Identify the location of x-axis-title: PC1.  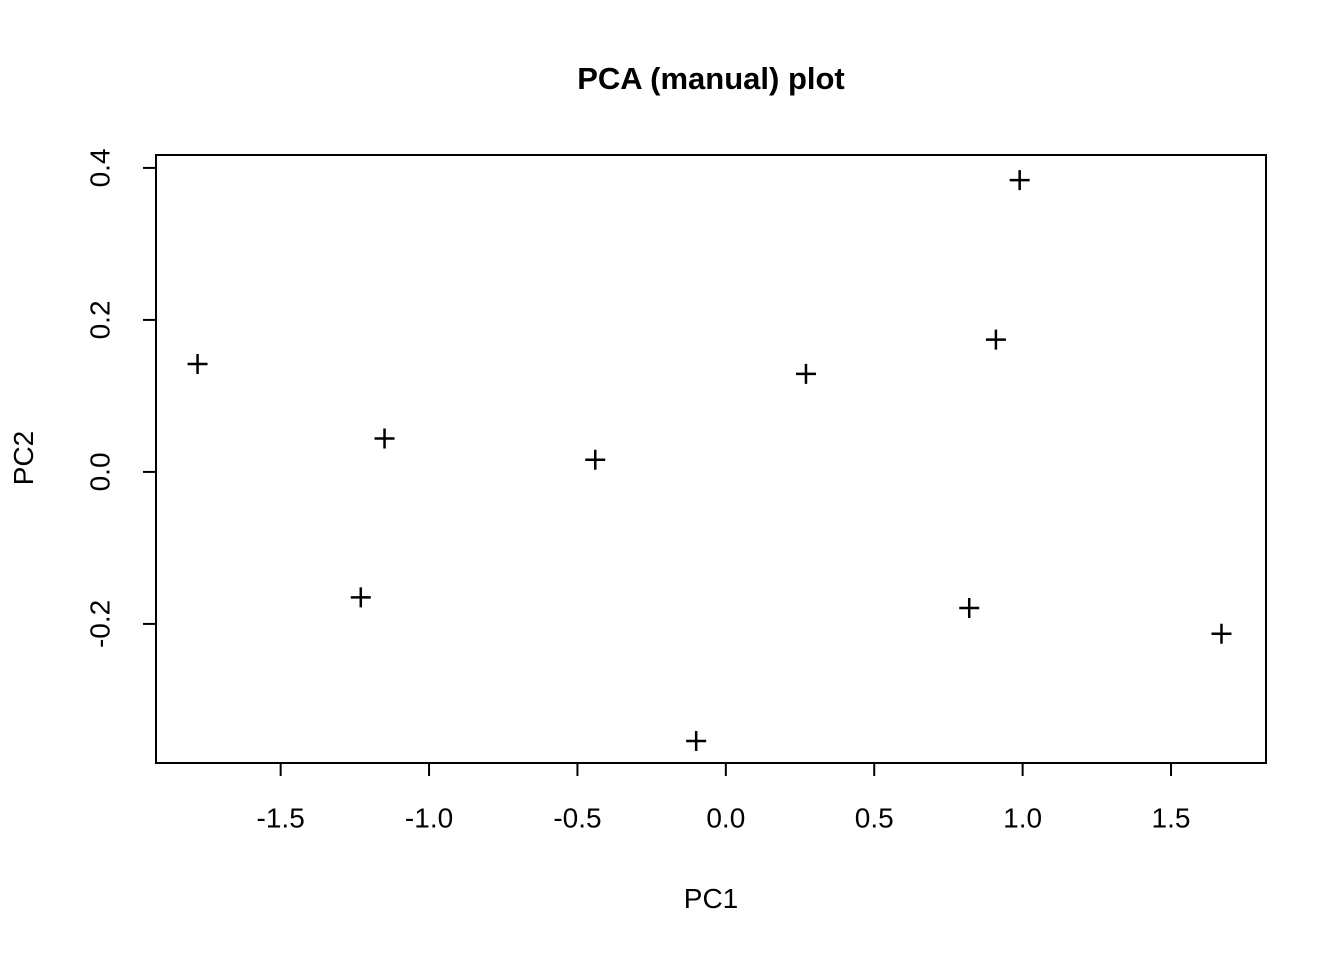
(711, 898).